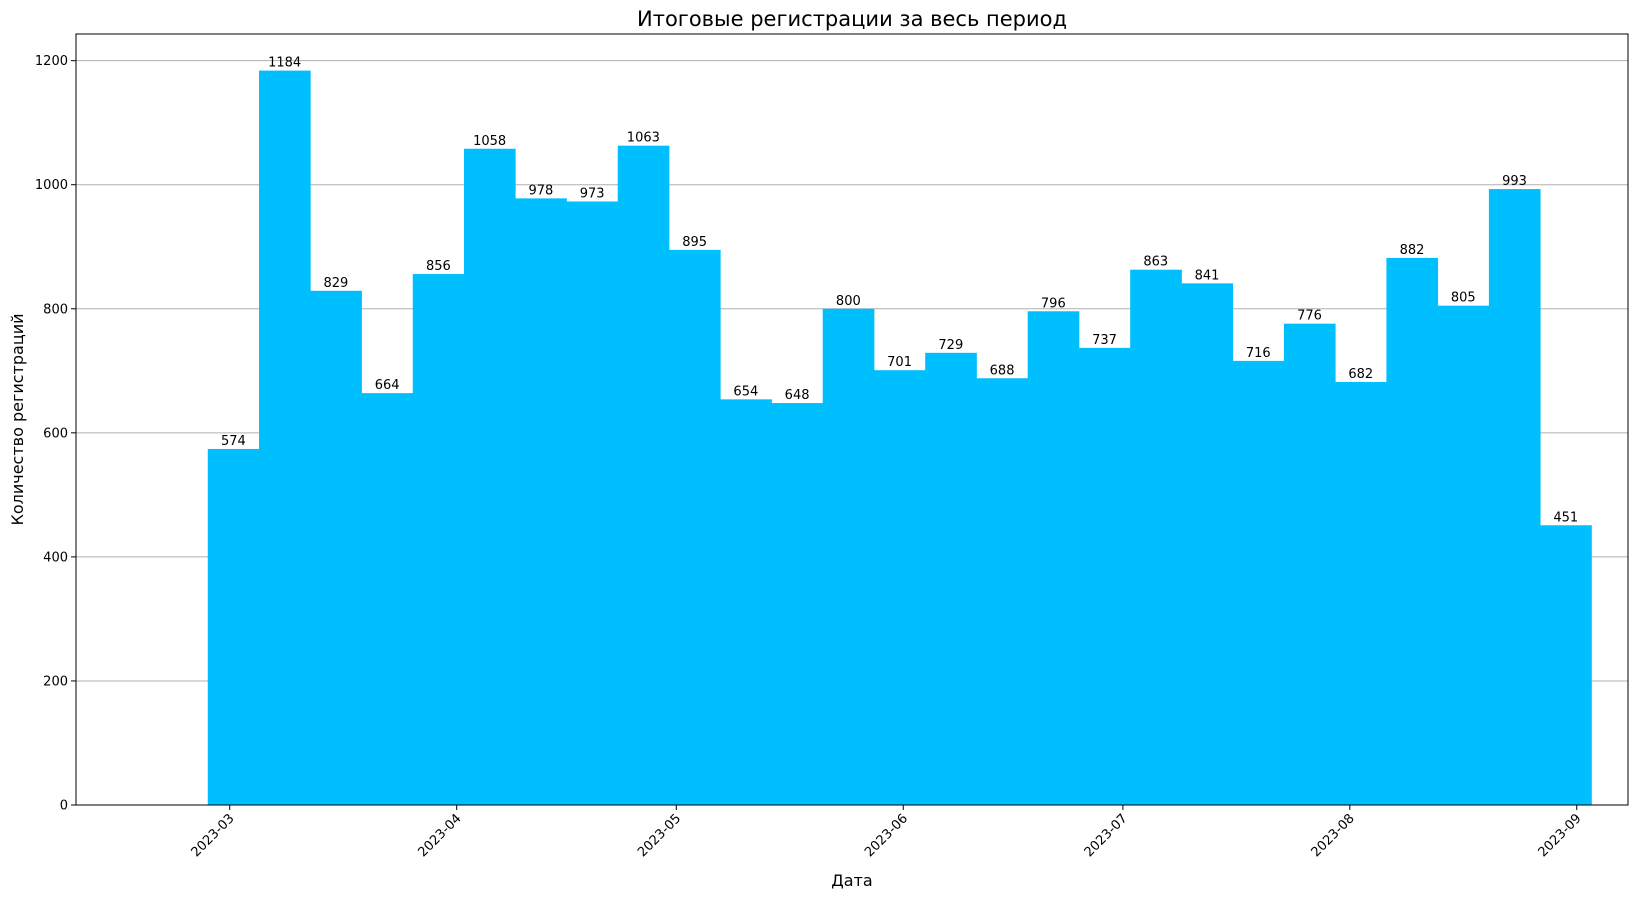 The image size is (1638, 898). What do you see at coordinates (899, 362) in the screenshot?
I see `bar-value-label: 701` at bounding box center [899, 362].